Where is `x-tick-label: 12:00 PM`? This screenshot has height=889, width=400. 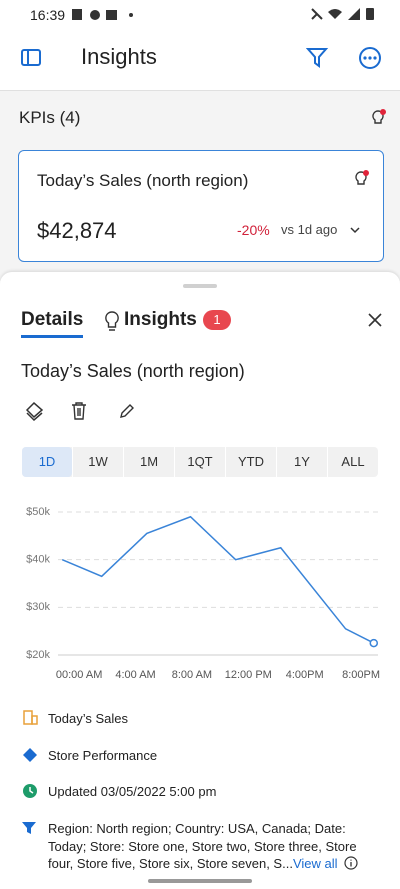
x-tick-label: 12:00 PM is located at coordinates (248, 675).